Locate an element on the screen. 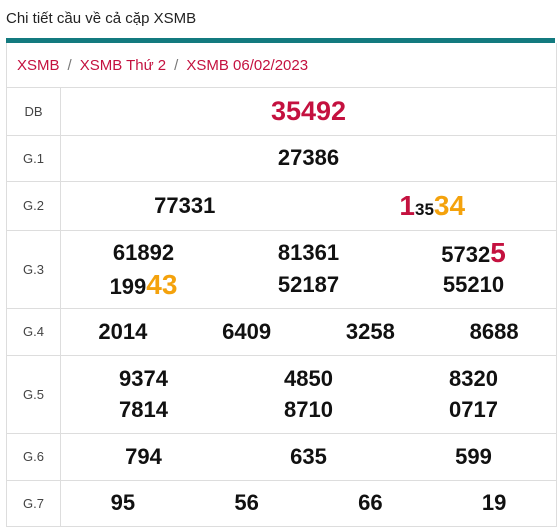  prize-label: G.7 is located at coordinates (34, 503).